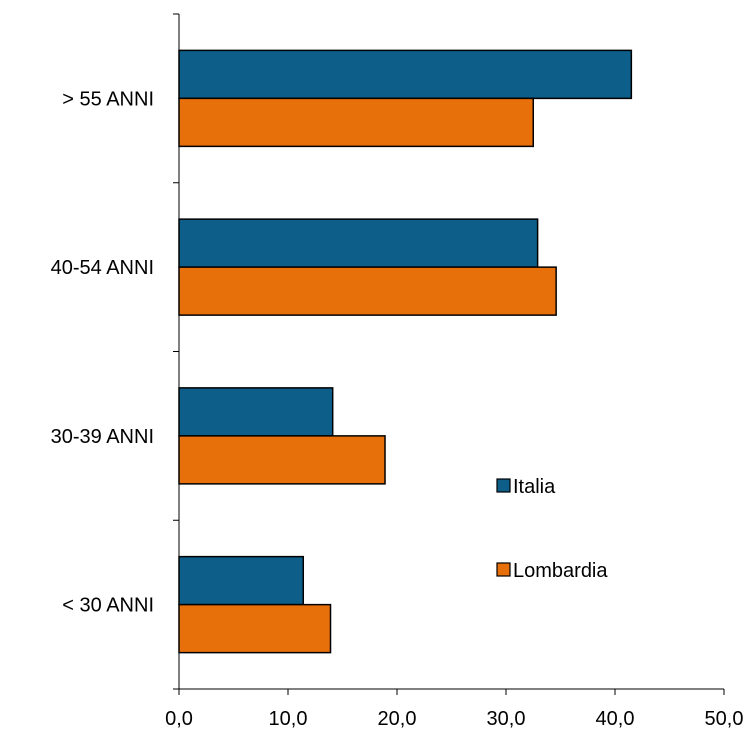 Image resolution: width=754 pixels, height=741 pixels. Describe the element at coordinates (102, 437) in the screenshot. I see `category-label: 30-39 ANNI` at that location.